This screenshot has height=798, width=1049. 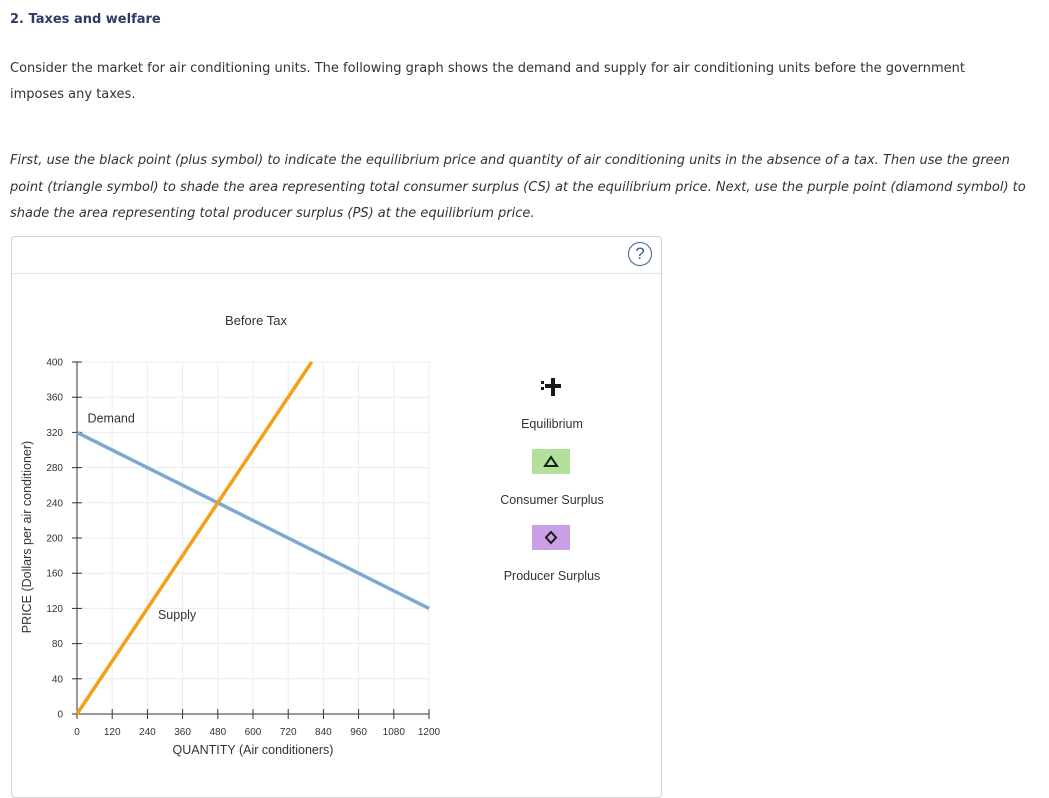 I want to click on y-tick-label: 0, so click(x=60, y=715).